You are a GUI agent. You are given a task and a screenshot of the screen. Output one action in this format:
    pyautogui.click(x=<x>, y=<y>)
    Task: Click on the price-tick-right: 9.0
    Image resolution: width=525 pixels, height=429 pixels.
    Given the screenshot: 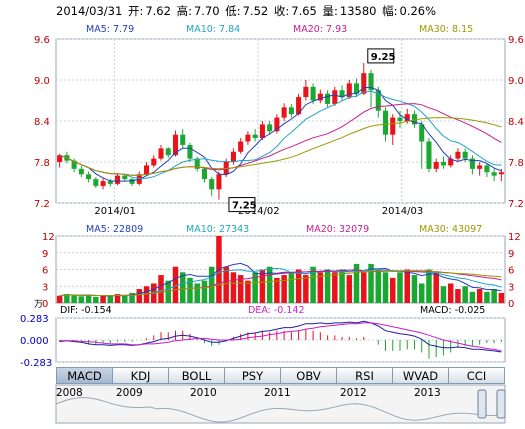 What is the action you would take?
    pyautogui.click(x=516, y=81)
    